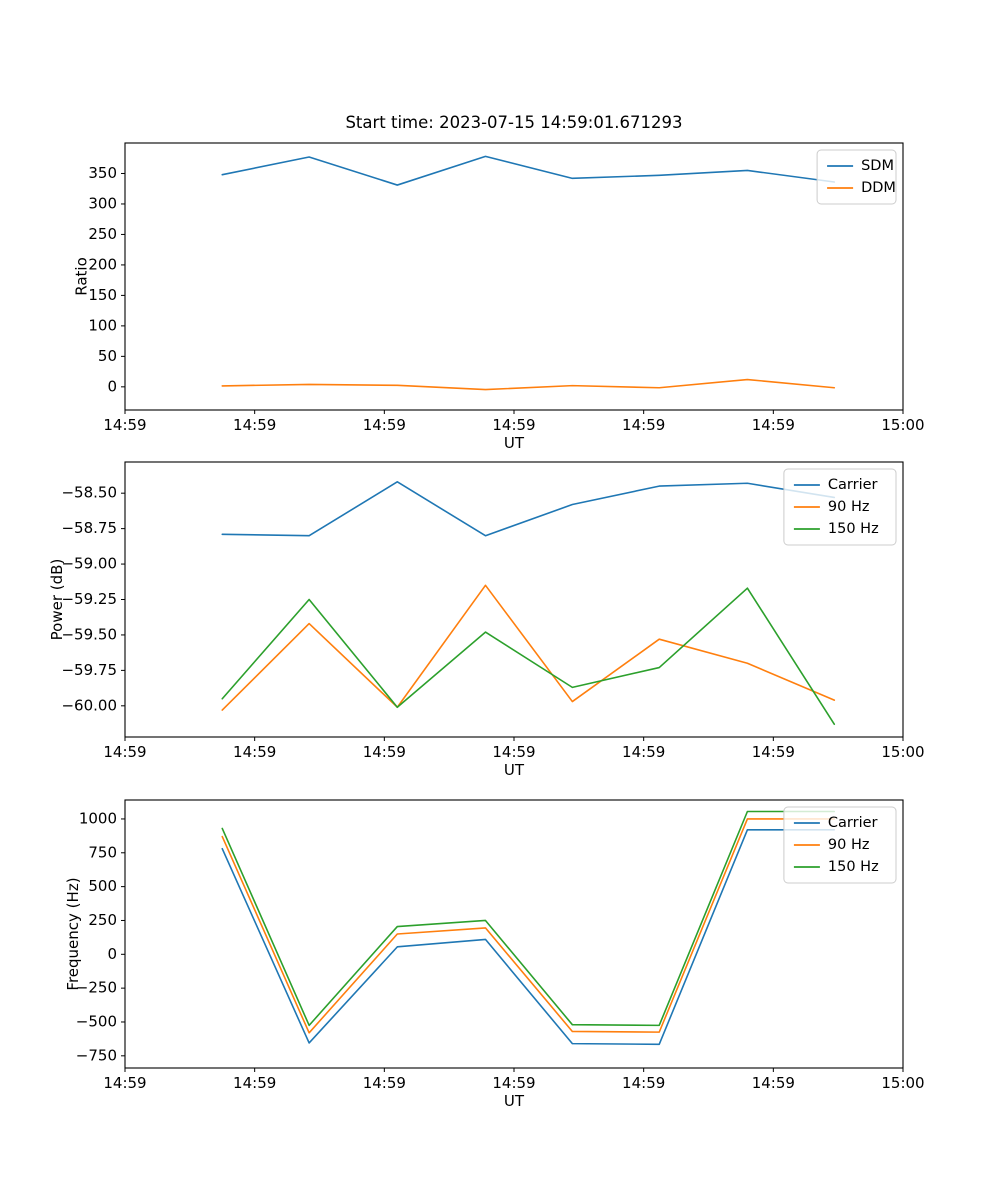 The image size is (1000, 1200). Describe the element at coordinates (877, 166) in the screenshot. I see `legend-label-sdm: SDM` at that location.